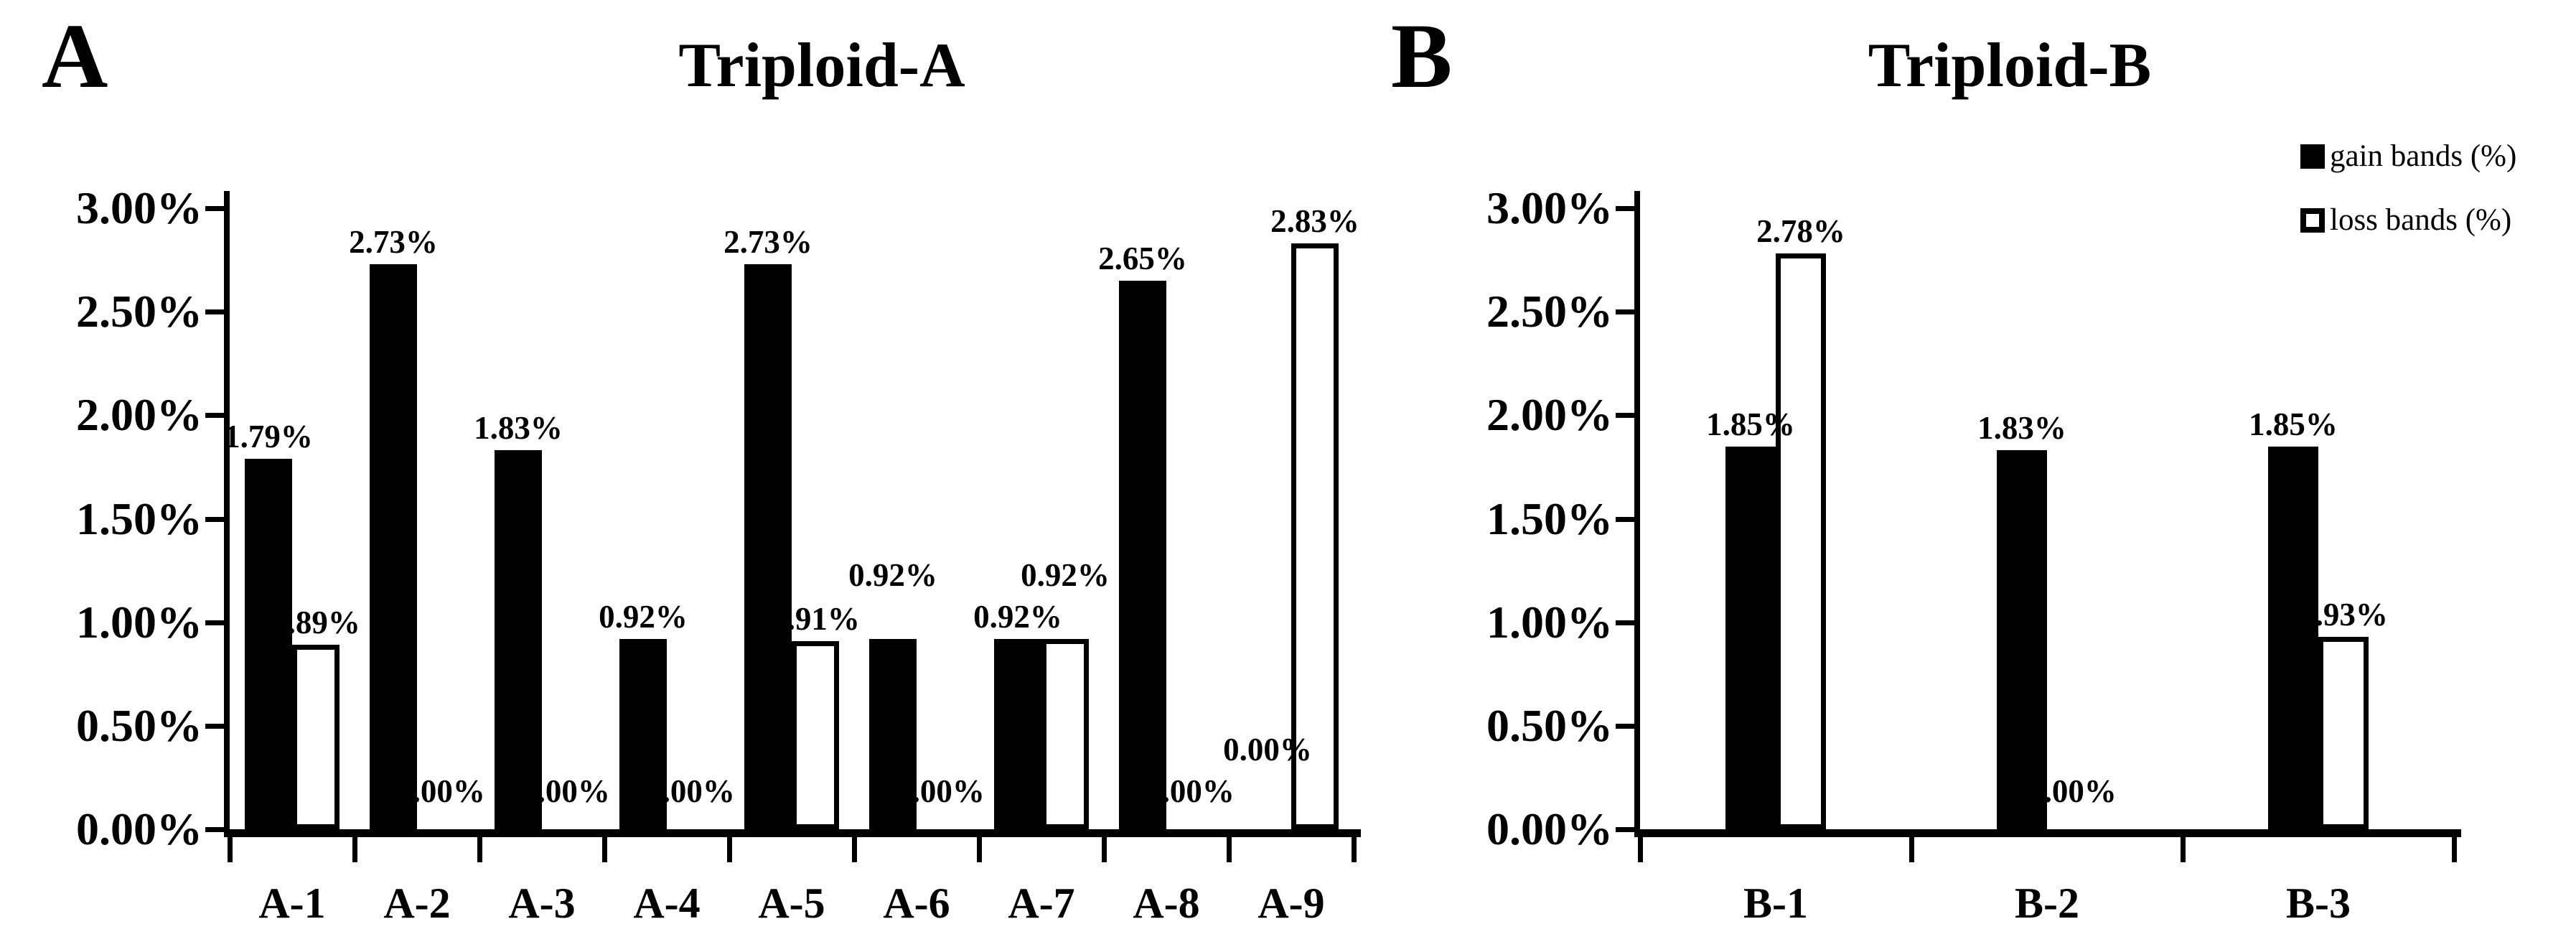  Describe the element at coordinates (821, 66) in the screenshot. I see `chart-title-a: Triploid-A` at that location.